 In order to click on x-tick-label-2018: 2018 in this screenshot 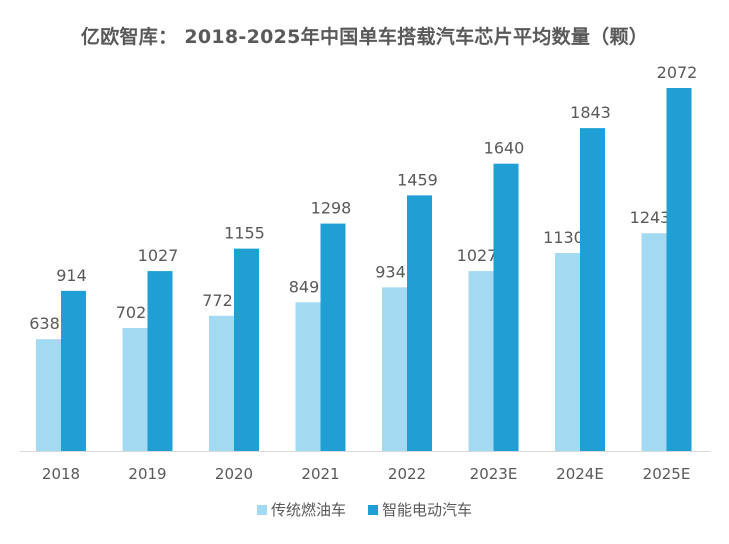, I will do `click(61, 474)`.